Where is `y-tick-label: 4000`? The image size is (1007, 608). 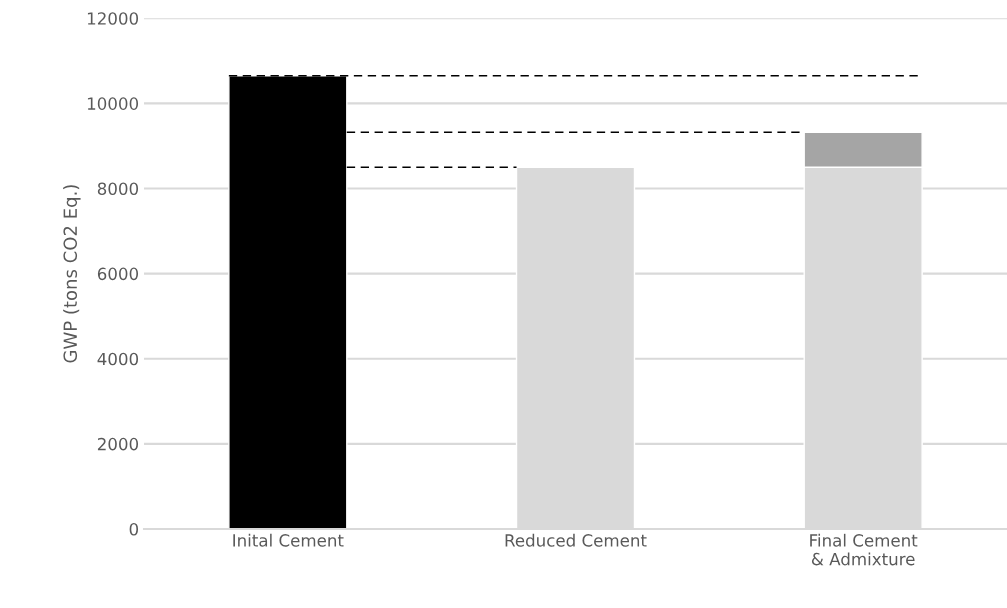 y-tick-label: 4000 is located at coordinates (118, 359).